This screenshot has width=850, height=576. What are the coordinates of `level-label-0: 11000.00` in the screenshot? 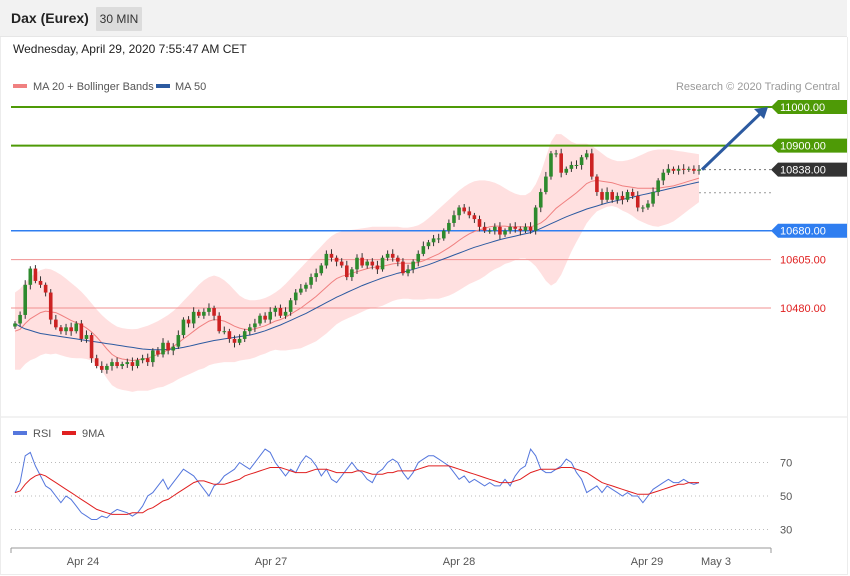 It's located at (802, 108).